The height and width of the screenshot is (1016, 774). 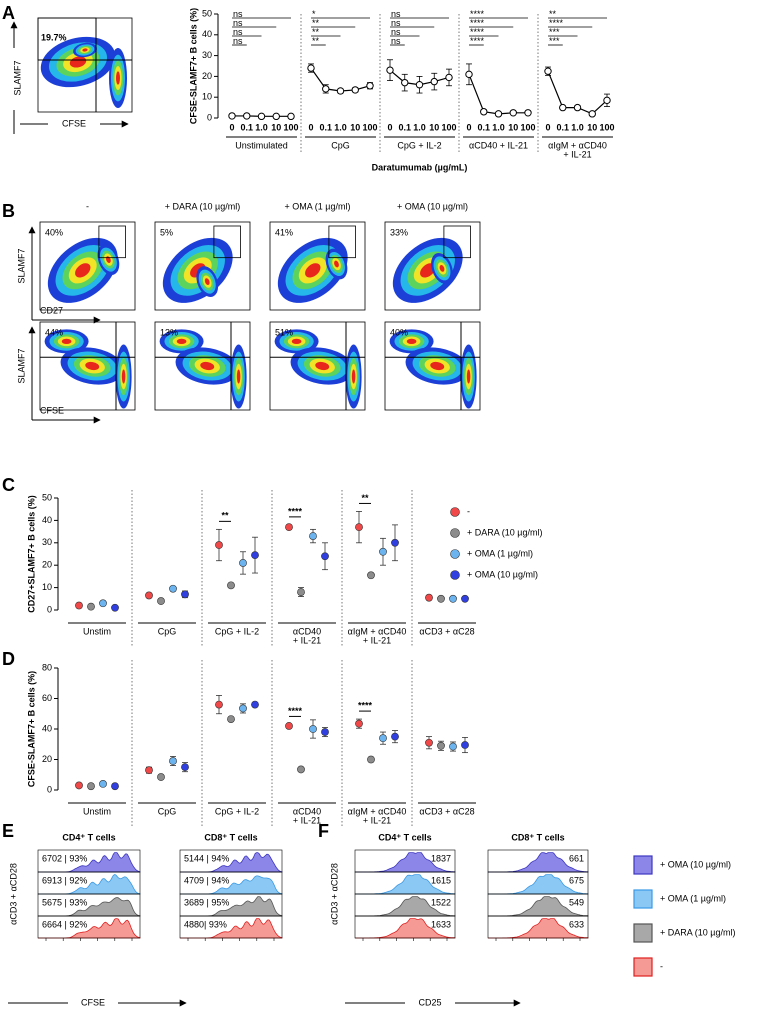 I want to click on legend-label: -, so click(x=661, y=966).